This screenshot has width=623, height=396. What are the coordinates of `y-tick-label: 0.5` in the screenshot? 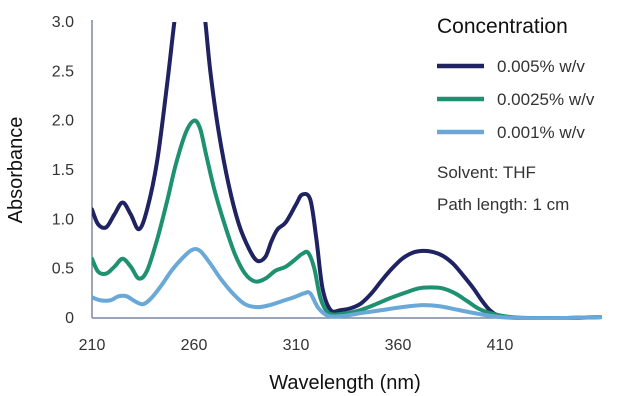 It's located at (63, 269).